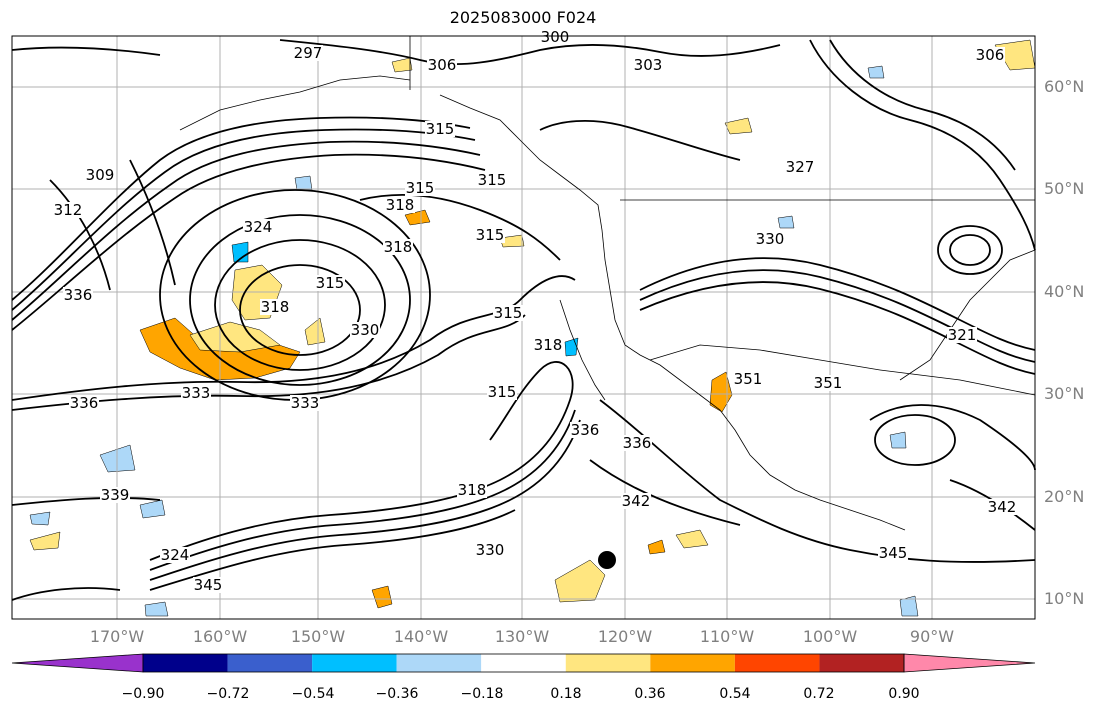 The width and height of the screenshot is (1105, 712). What do you see at coordinates (318, 636) in the screenshot?
I see `lon-label: 150°W` at bounding box center [318, 636].